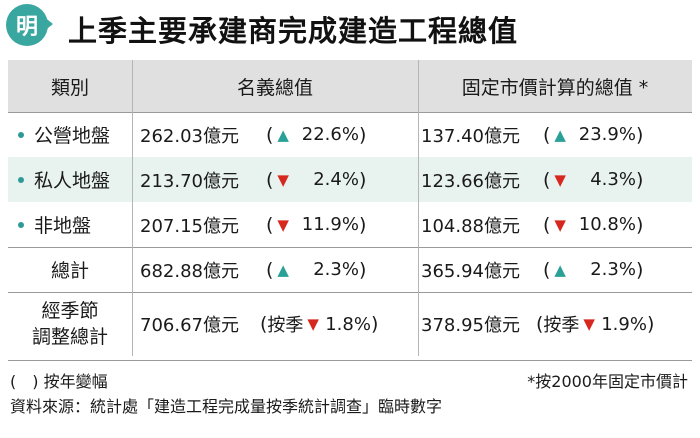 This screenshot has width=700, height=438. What do you see at coordinates (69, 271) in the screenshot?
I see `row-category: 總計` at bounding box center [69, 271].